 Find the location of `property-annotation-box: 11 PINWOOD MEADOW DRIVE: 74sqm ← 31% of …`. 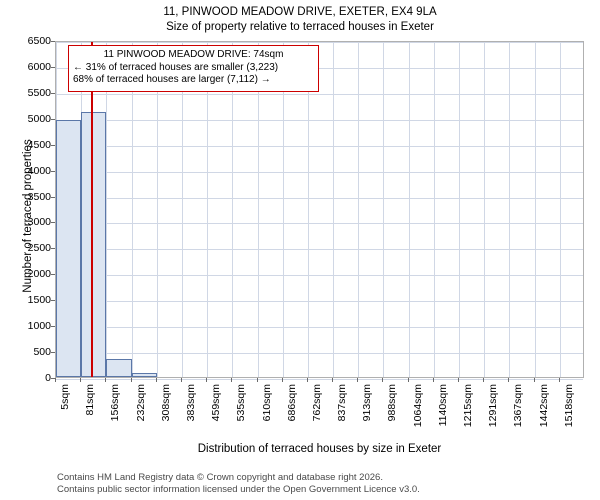

property-annotation-box: 11 PINWOOD MEADOW DRIVE: 74sqm ← 31% of … is located at coordinates (193, 68).